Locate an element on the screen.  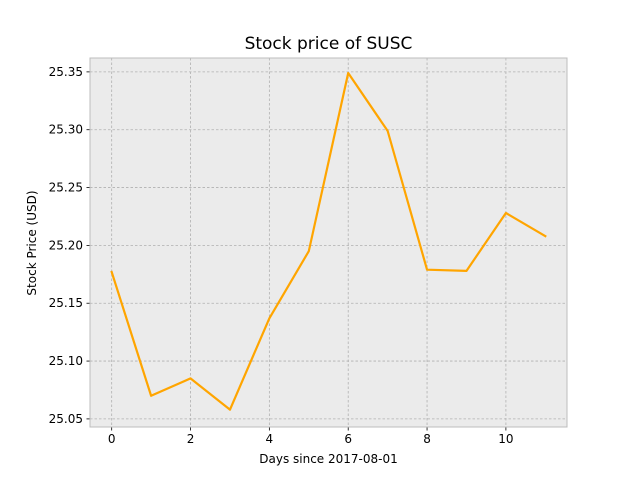
x-axis-label: Days since 2017-08-01 is located at coordinates (328, 459).